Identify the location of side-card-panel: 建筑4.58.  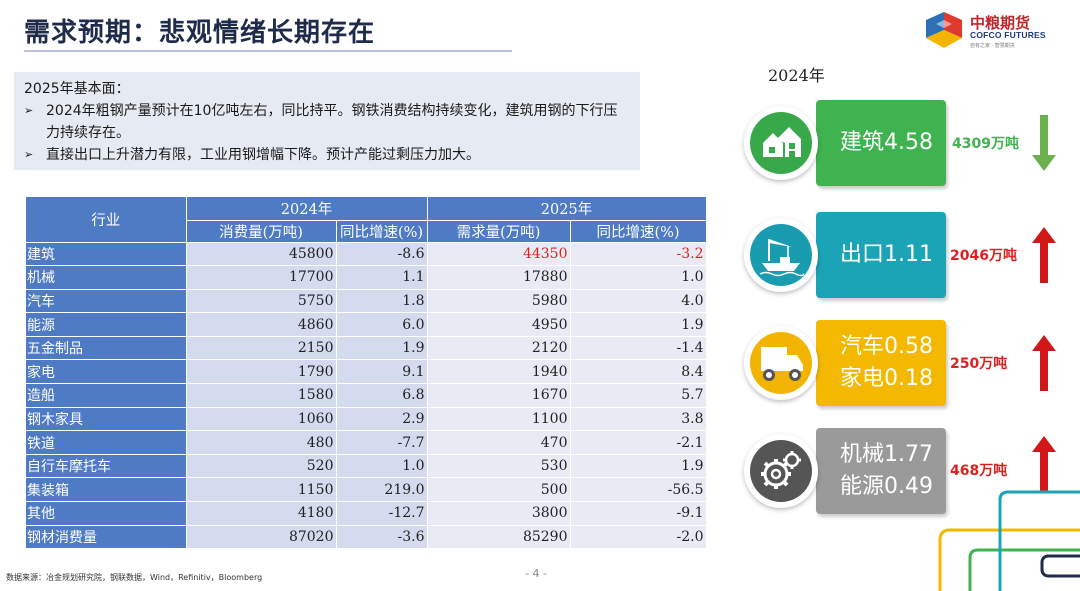
(881, 143).